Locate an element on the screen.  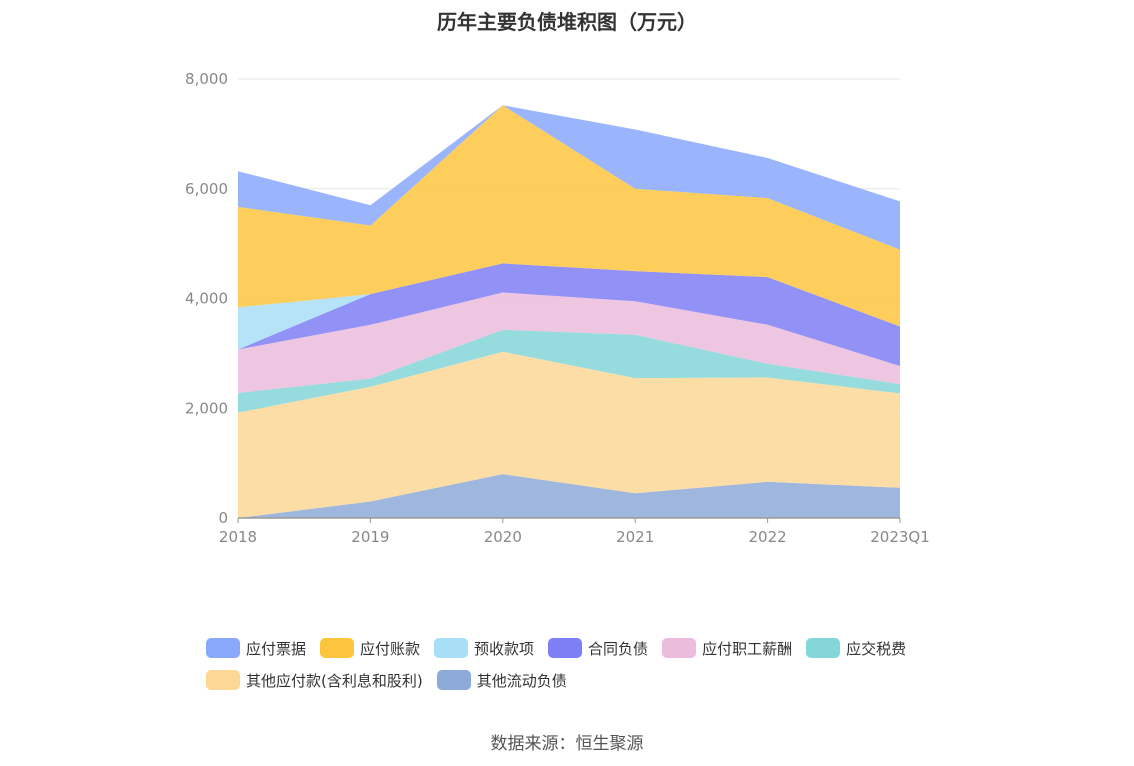
x-tick-label: 2019 is located at coordinates (370, 537).